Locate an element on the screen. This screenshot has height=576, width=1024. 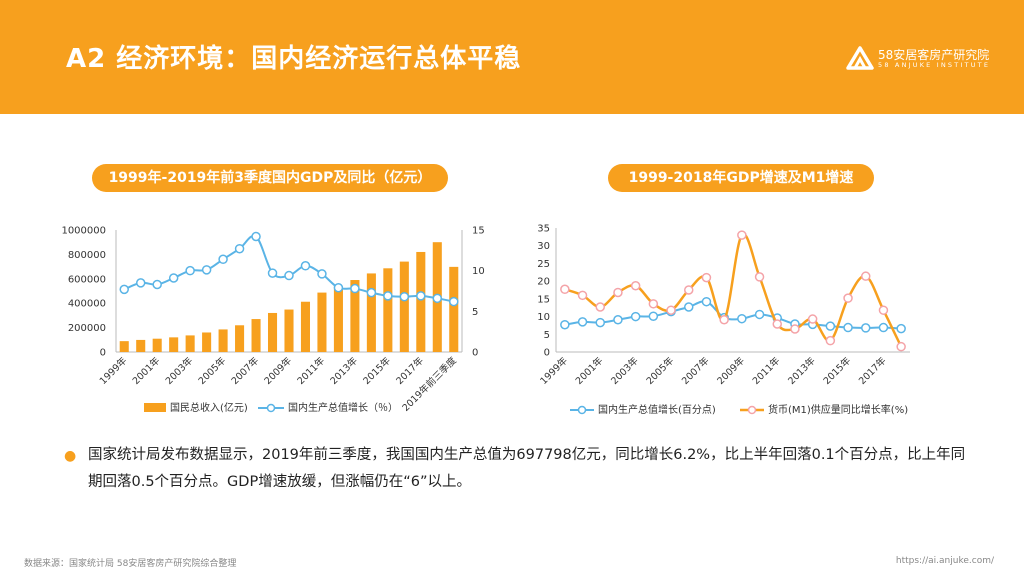
left-y-tick-label: 400000 is located at coordinates (87, 304).